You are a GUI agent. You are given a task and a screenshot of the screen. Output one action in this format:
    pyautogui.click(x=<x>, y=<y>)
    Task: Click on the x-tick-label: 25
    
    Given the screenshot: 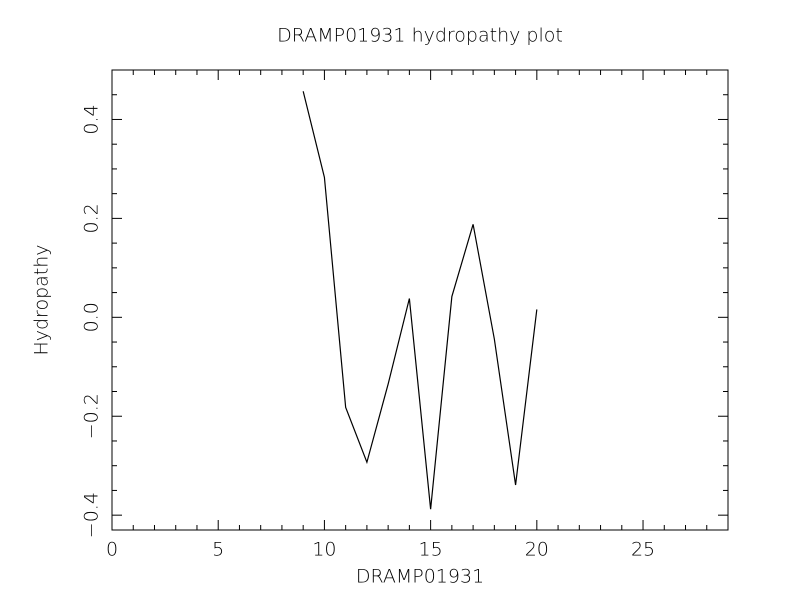 What is the action you would take?
    pyautogui.click(x=643, y=550)
    